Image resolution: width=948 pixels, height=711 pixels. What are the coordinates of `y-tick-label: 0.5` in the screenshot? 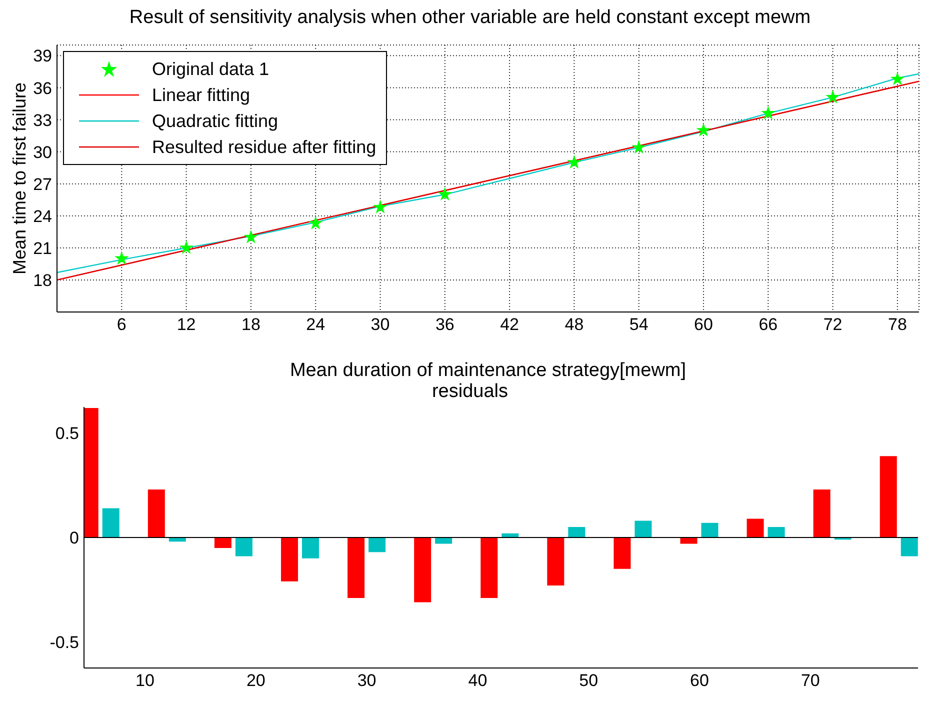 It's located at (67, 434).